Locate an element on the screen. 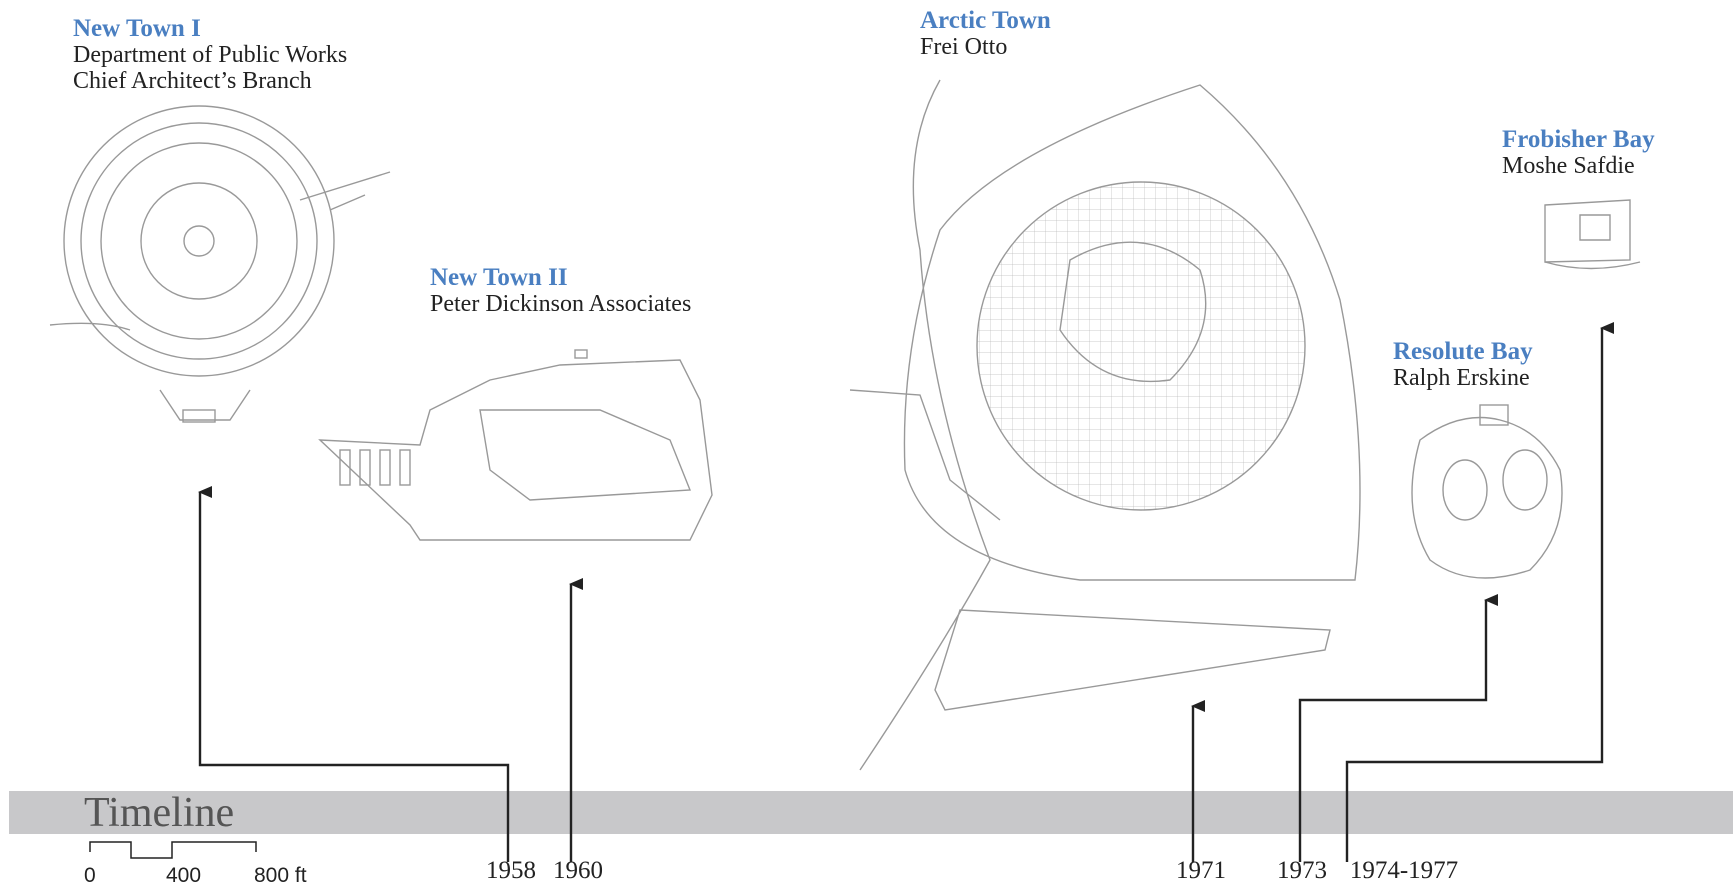 This screenshot has height=890, width=1733. year-label: 1971 is located at coordinates (1201, 870).